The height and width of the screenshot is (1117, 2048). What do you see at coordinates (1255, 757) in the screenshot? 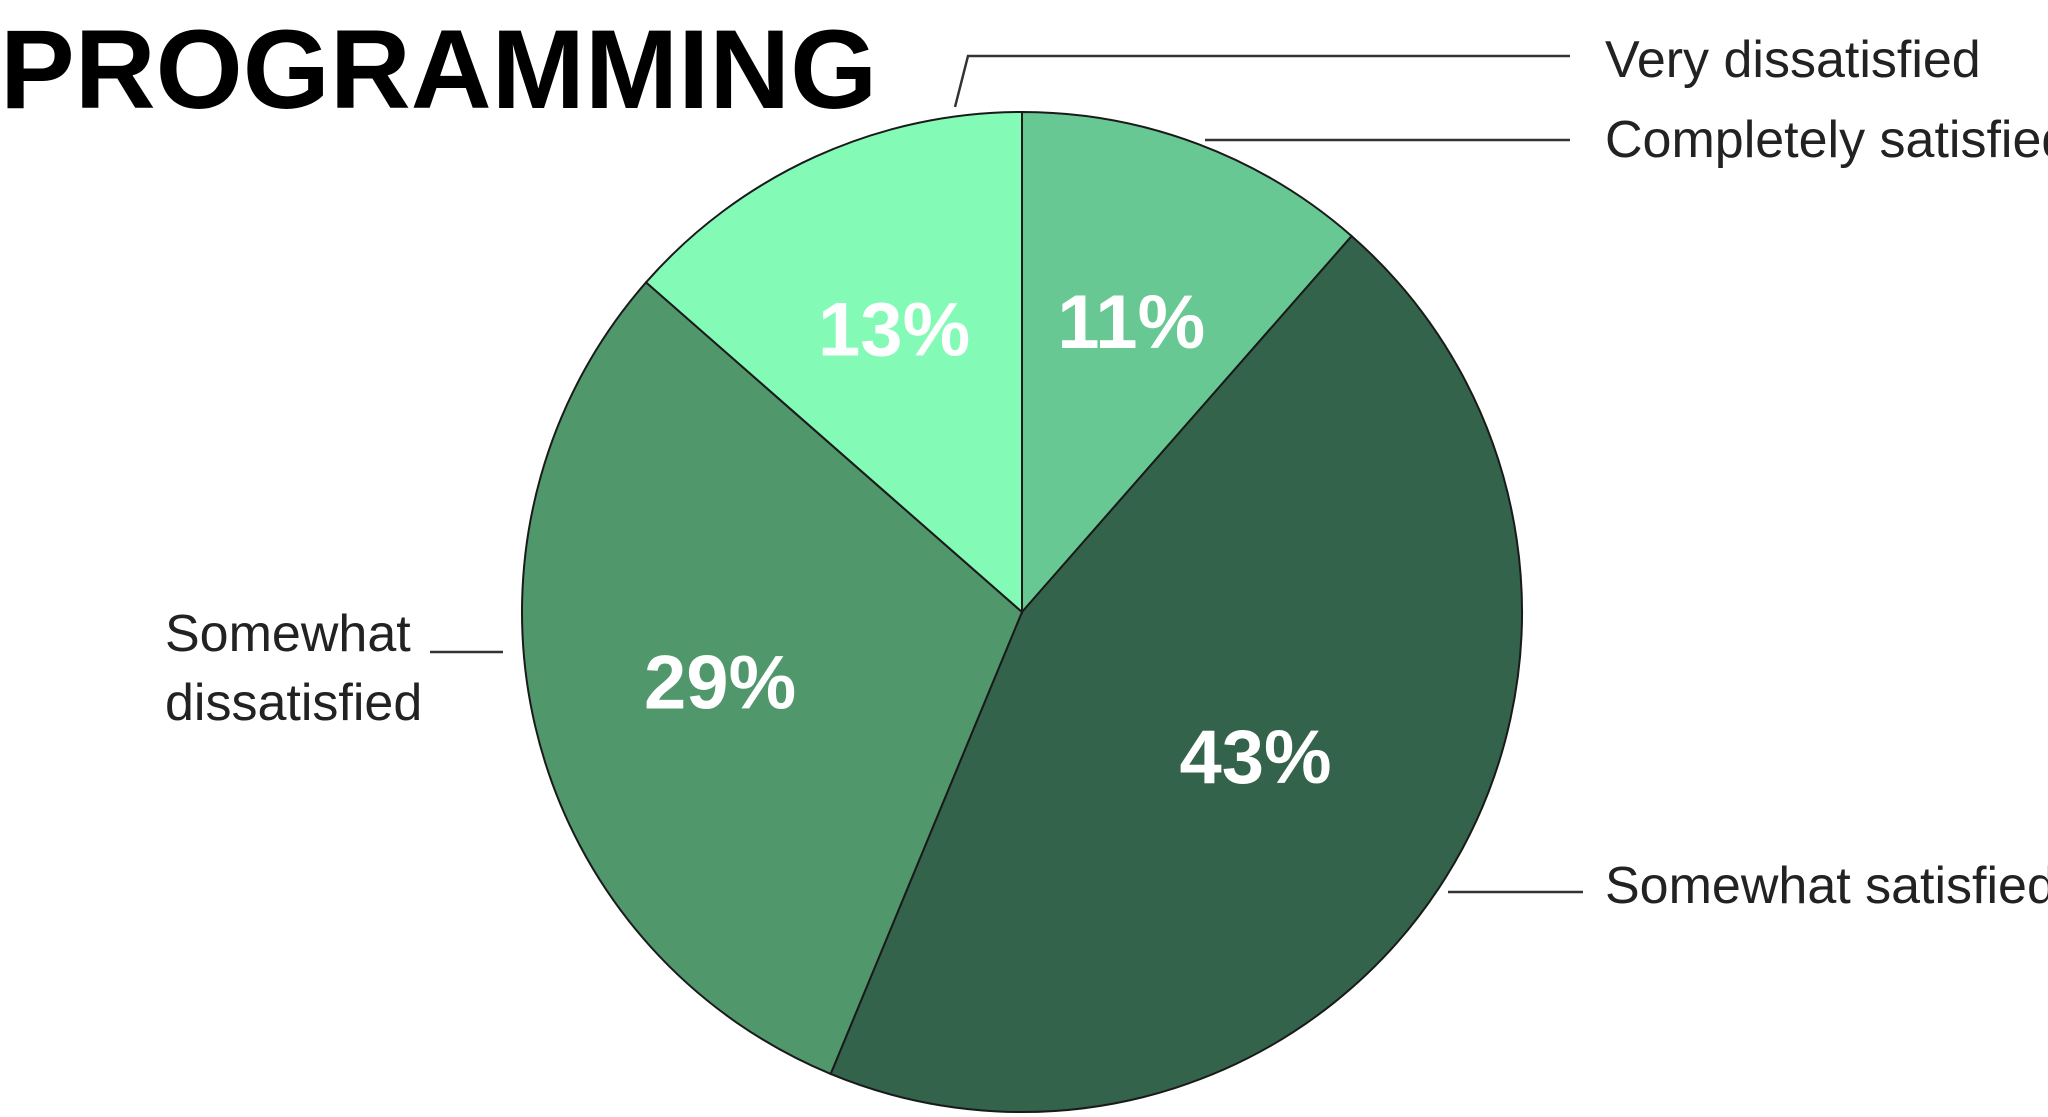
I see `percent-label-somewhat-satisfied: 43%` at bounding box center [1255, 757].